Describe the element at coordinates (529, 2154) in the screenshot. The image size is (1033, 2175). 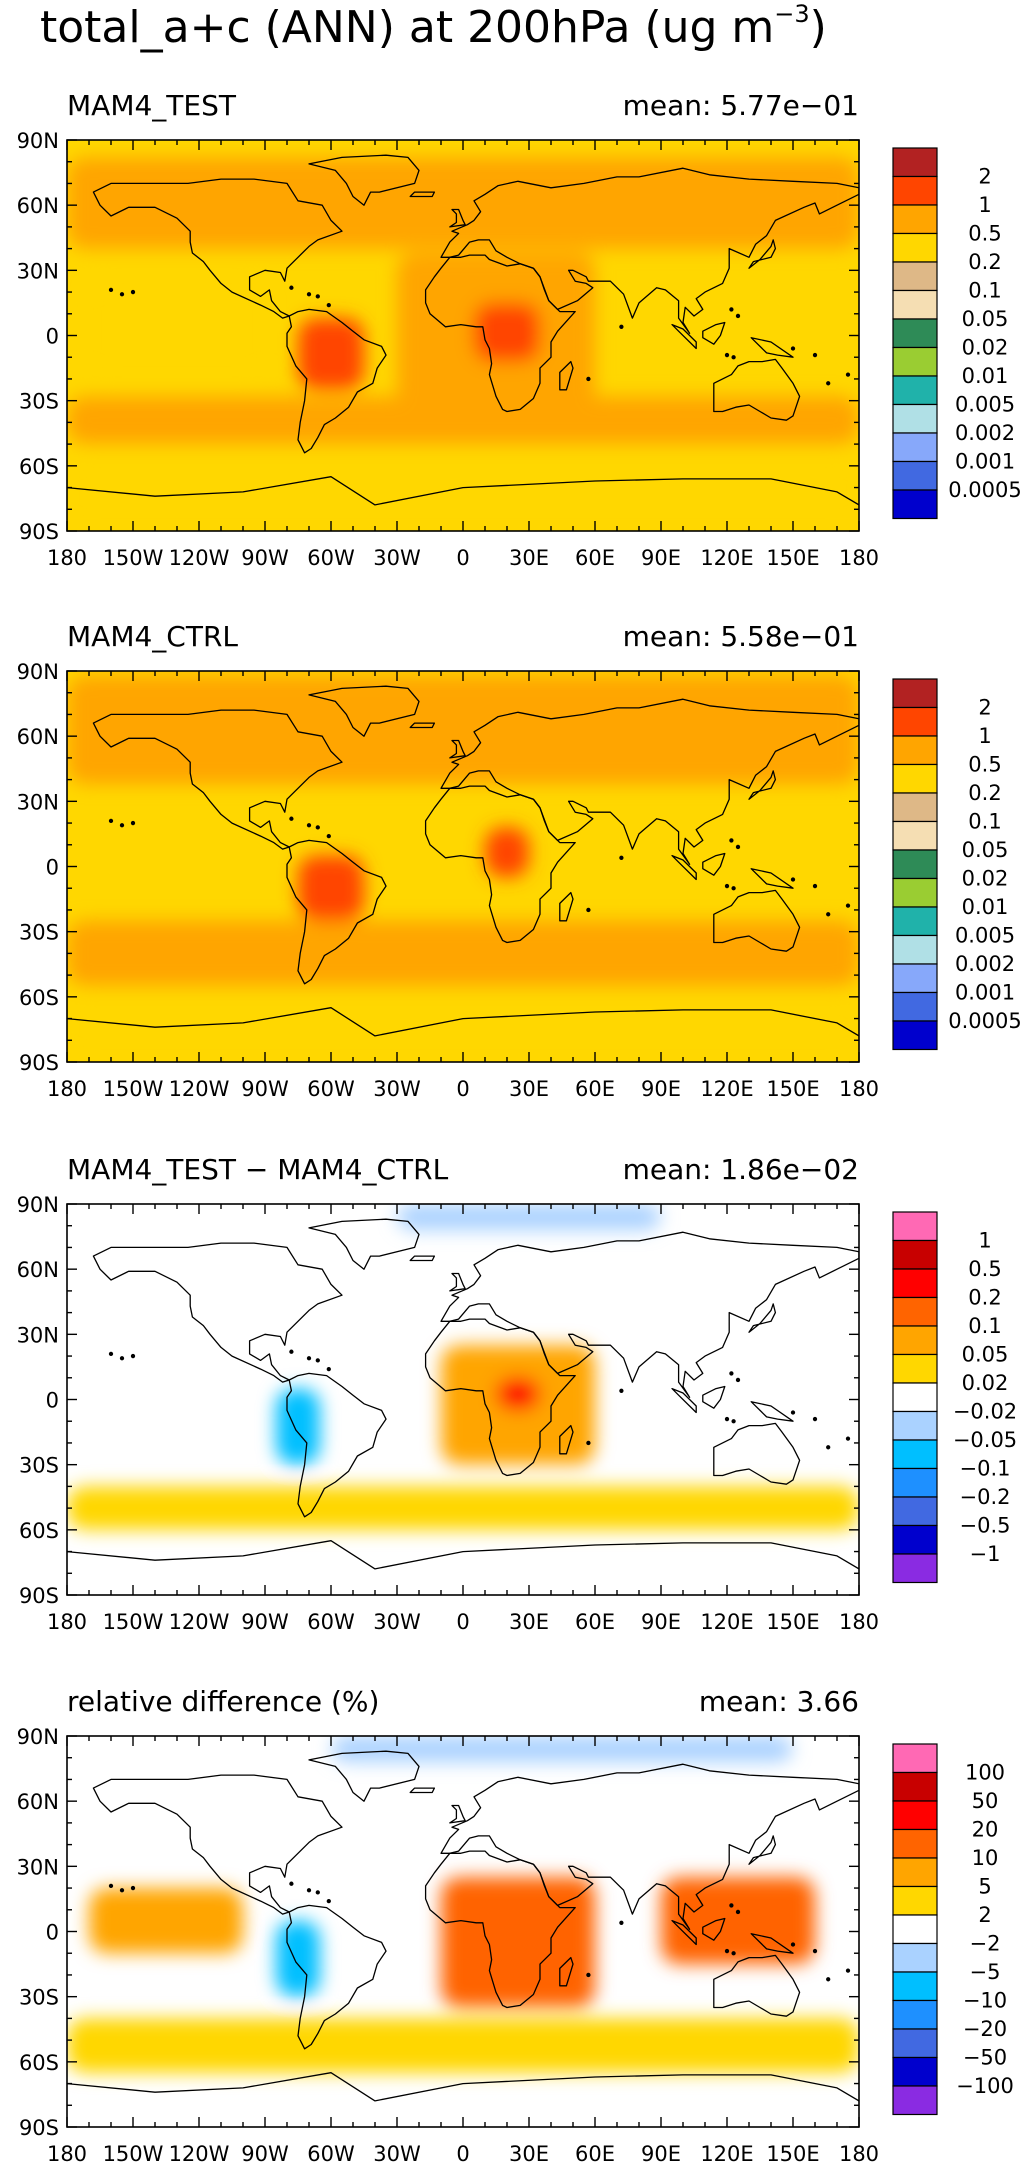
I see `lon-tick-label: 30E` at that location.